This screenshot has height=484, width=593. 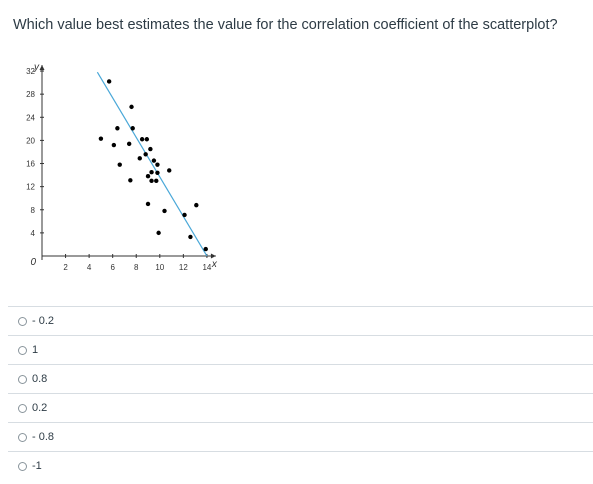 I want to click on y-tick-label: 28, so click(x=30, y=94).